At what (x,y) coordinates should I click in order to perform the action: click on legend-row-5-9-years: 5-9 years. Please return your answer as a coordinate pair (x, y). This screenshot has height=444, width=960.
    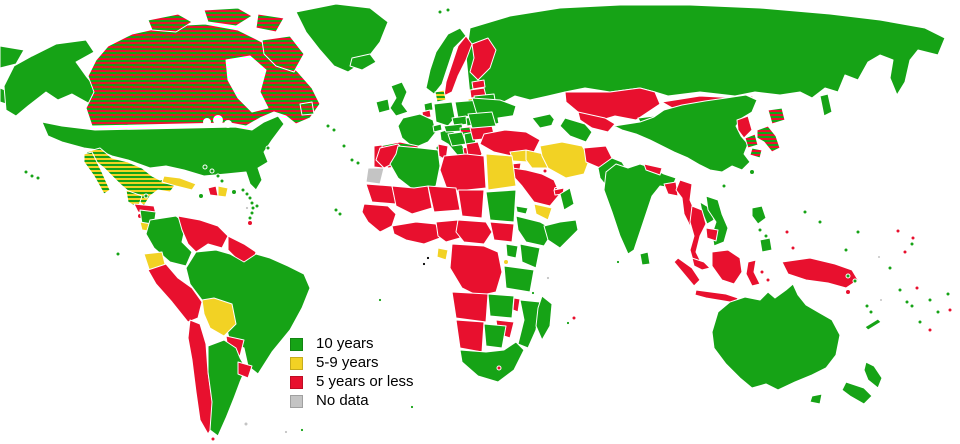
    Looking at the image, I should click on (352, 363).